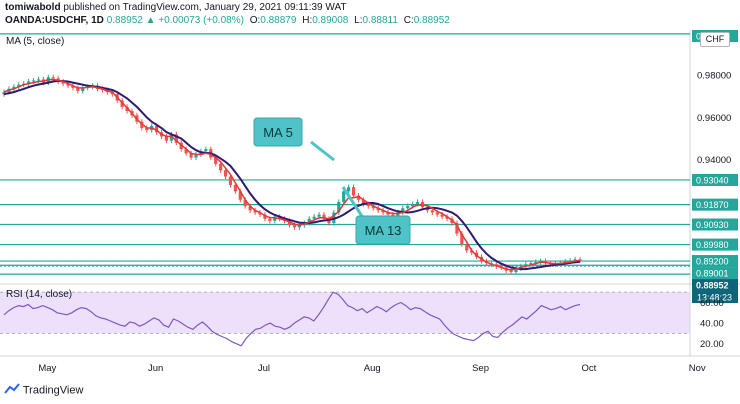  What do you see at coordinates (255, 20) in the screenshot?
I see `open-label: O:` at bounding box center [255, 20].